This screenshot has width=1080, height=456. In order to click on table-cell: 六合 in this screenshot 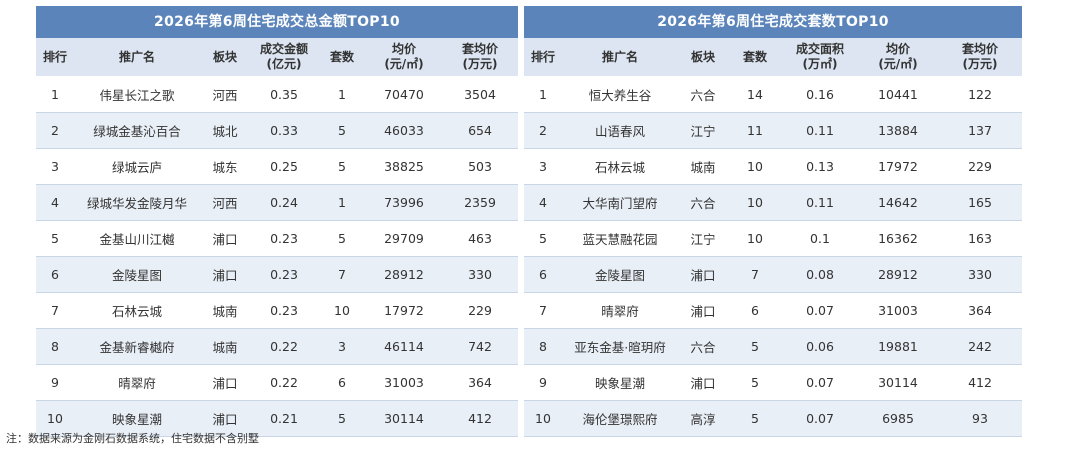, I will do `click(703, 346)`.